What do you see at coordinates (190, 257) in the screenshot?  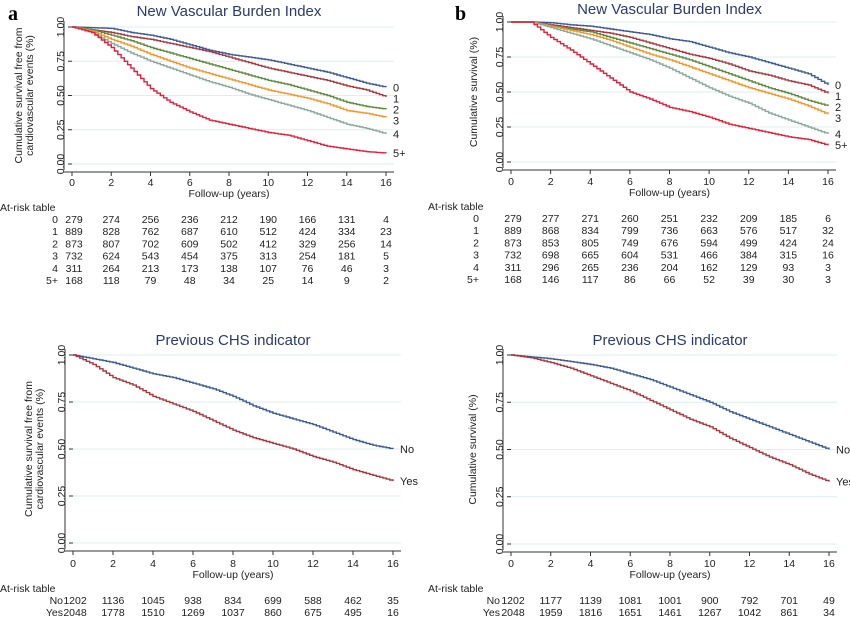 I see `at-risk-count: 454` at bounding box center [190, 257].